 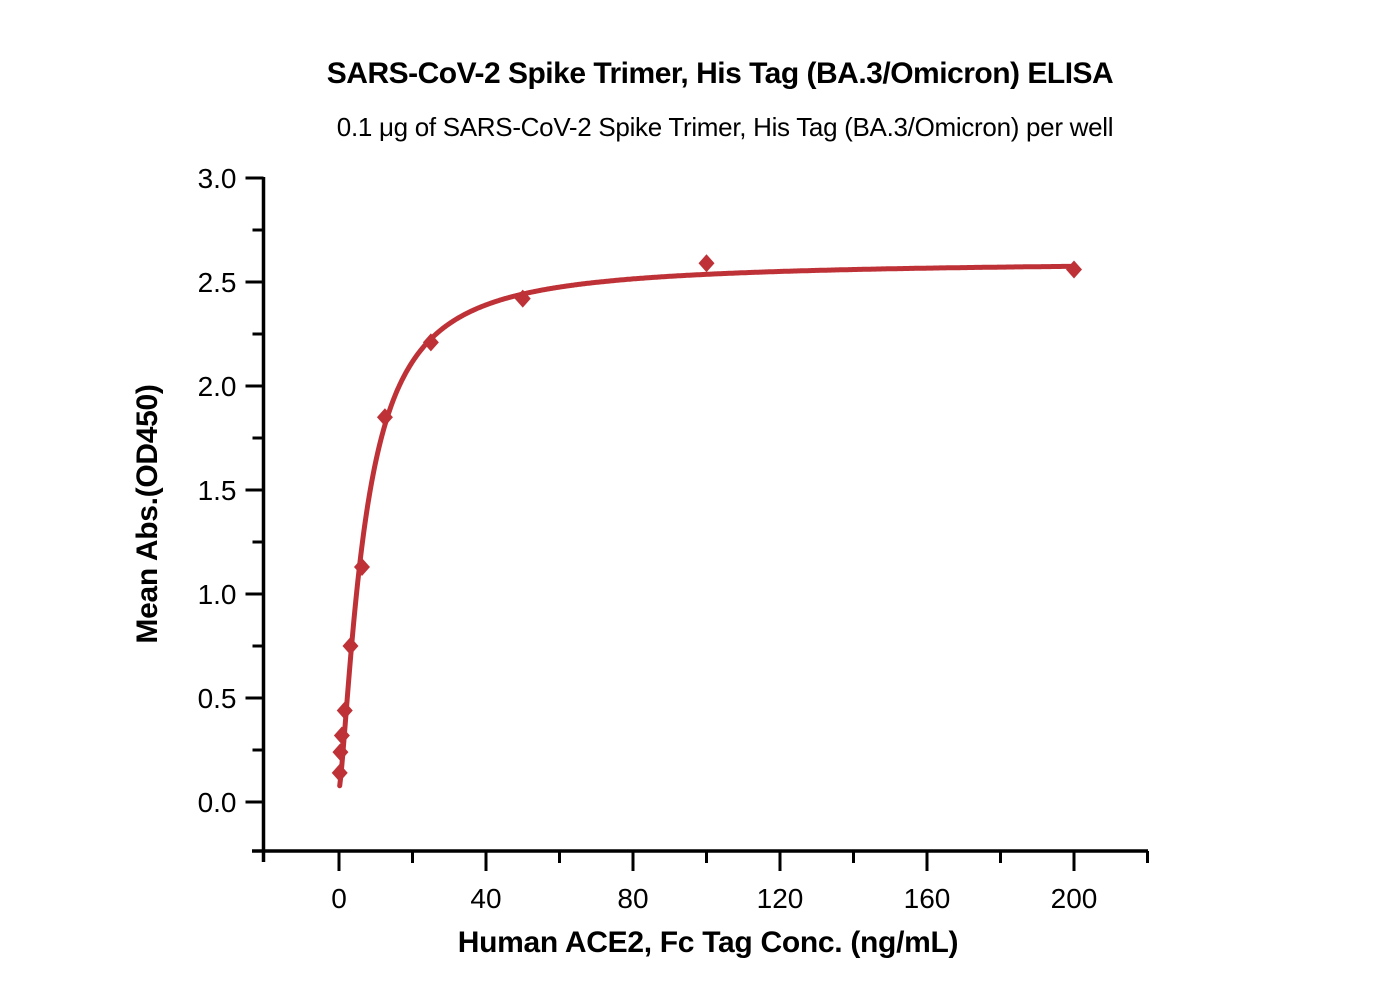 What do you see at coordinates (708, 942) in the screenshot?
I see `x-axis-label: Human ACE2, Fc Tag Conc. (ng/mL)` at bounding box center [708, 942].